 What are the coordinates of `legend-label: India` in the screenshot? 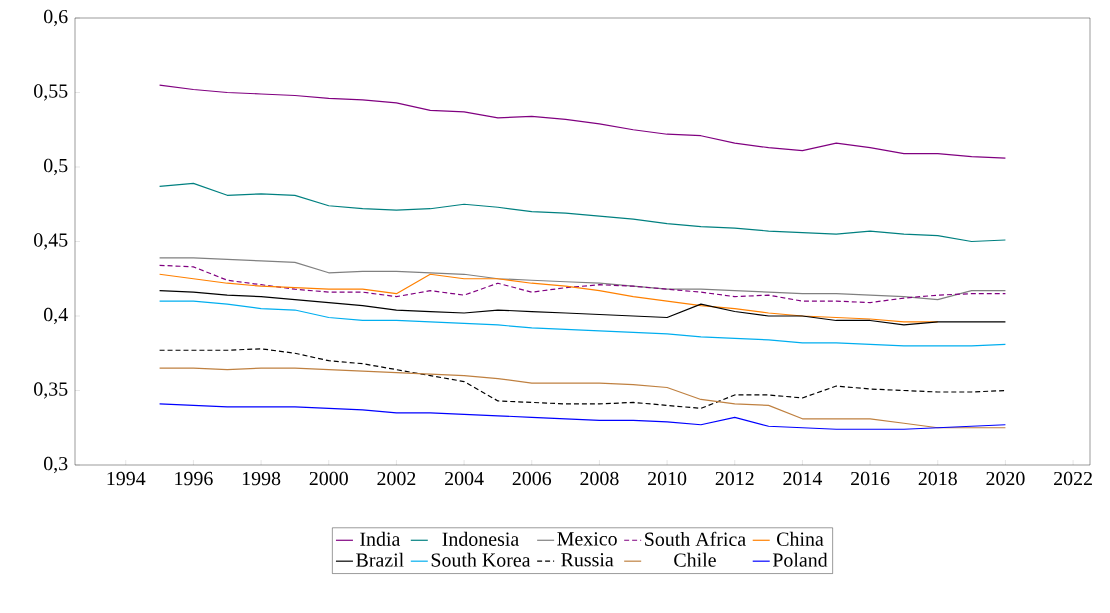 It's located at (380, 538).